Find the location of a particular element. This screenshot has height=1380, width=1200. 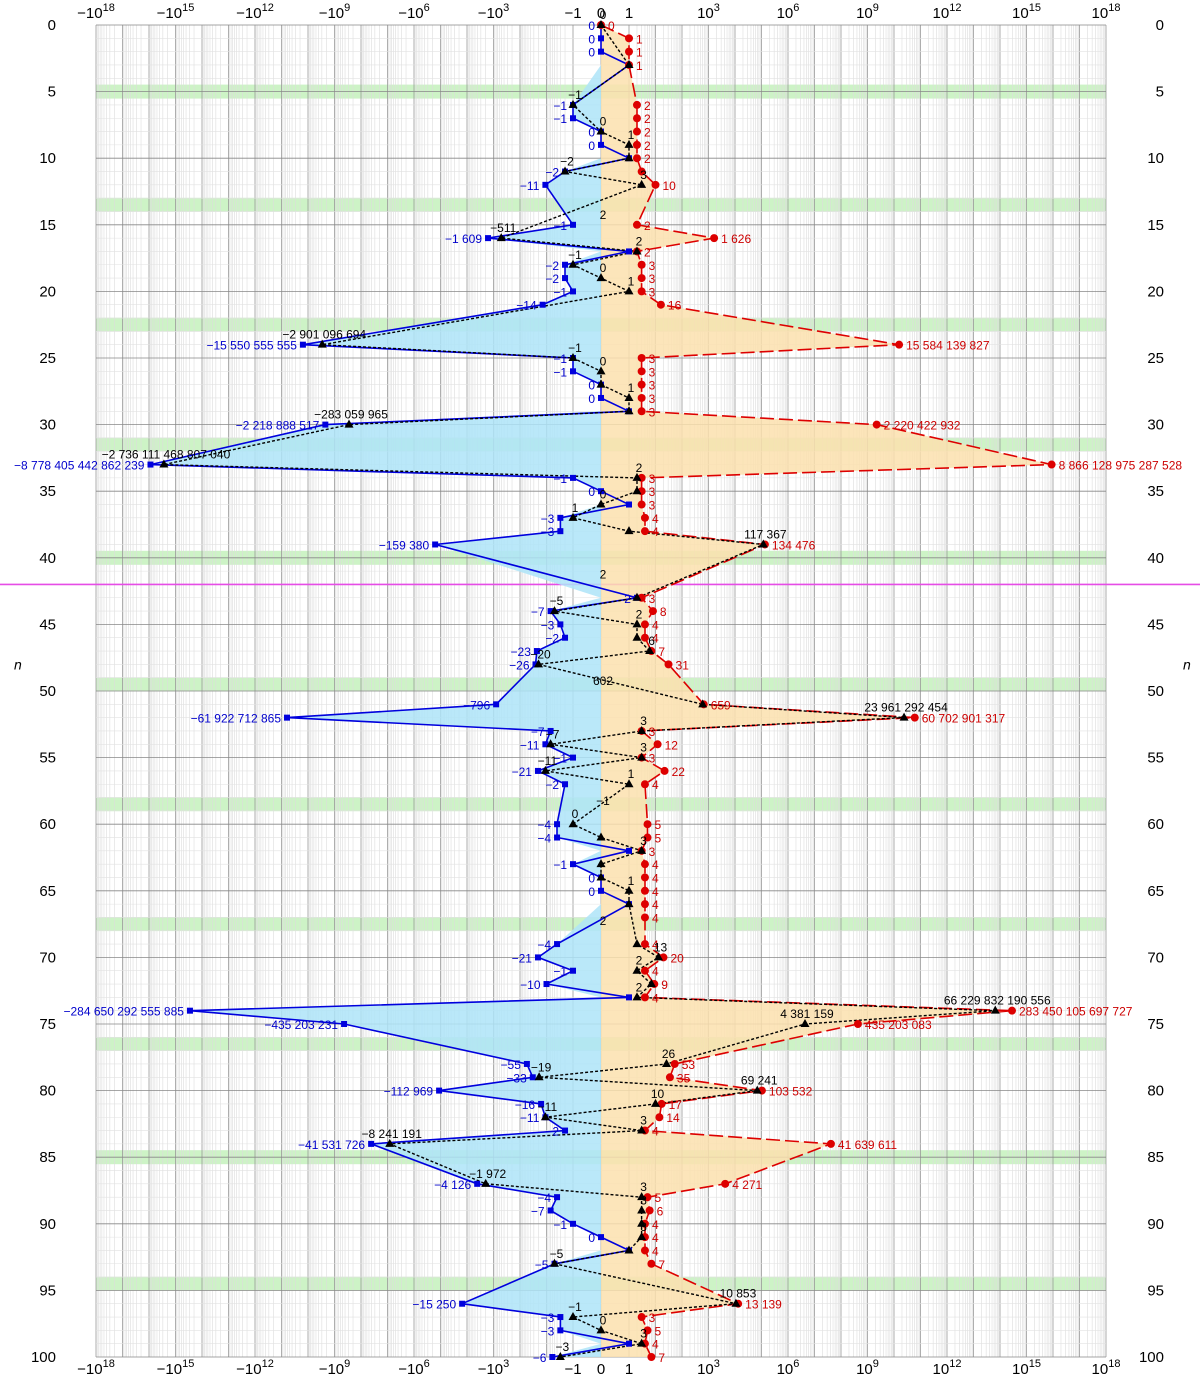

mid-data-label: 0 is located at coordinates (603, 495).